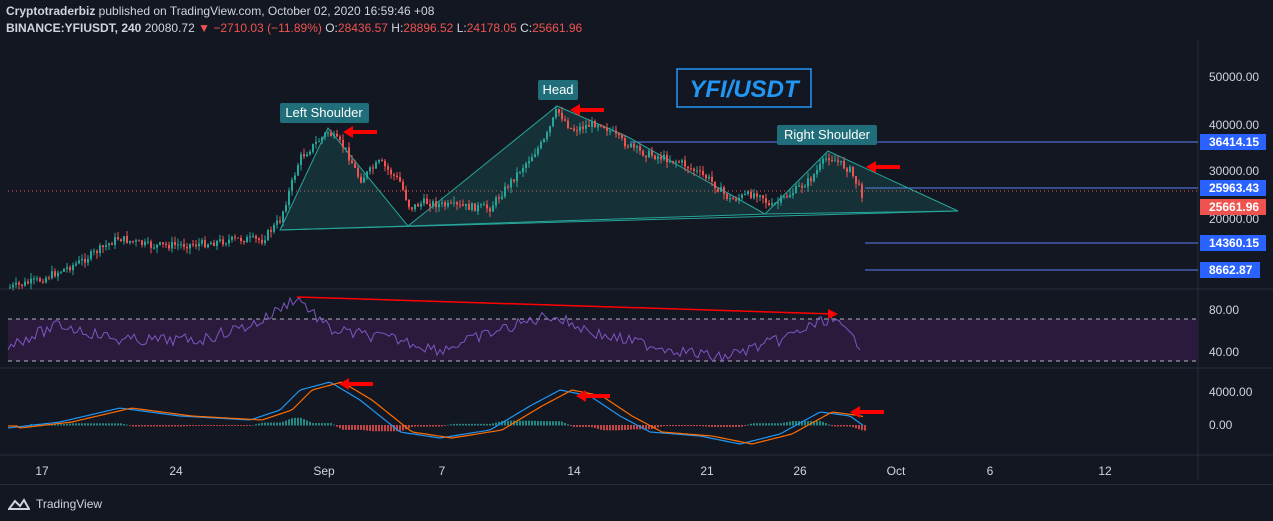  What do you see at coordinates (1234, 142) in the screenshot?
I see `svg-text: 36414.15` at bounding box center [1234, 142].